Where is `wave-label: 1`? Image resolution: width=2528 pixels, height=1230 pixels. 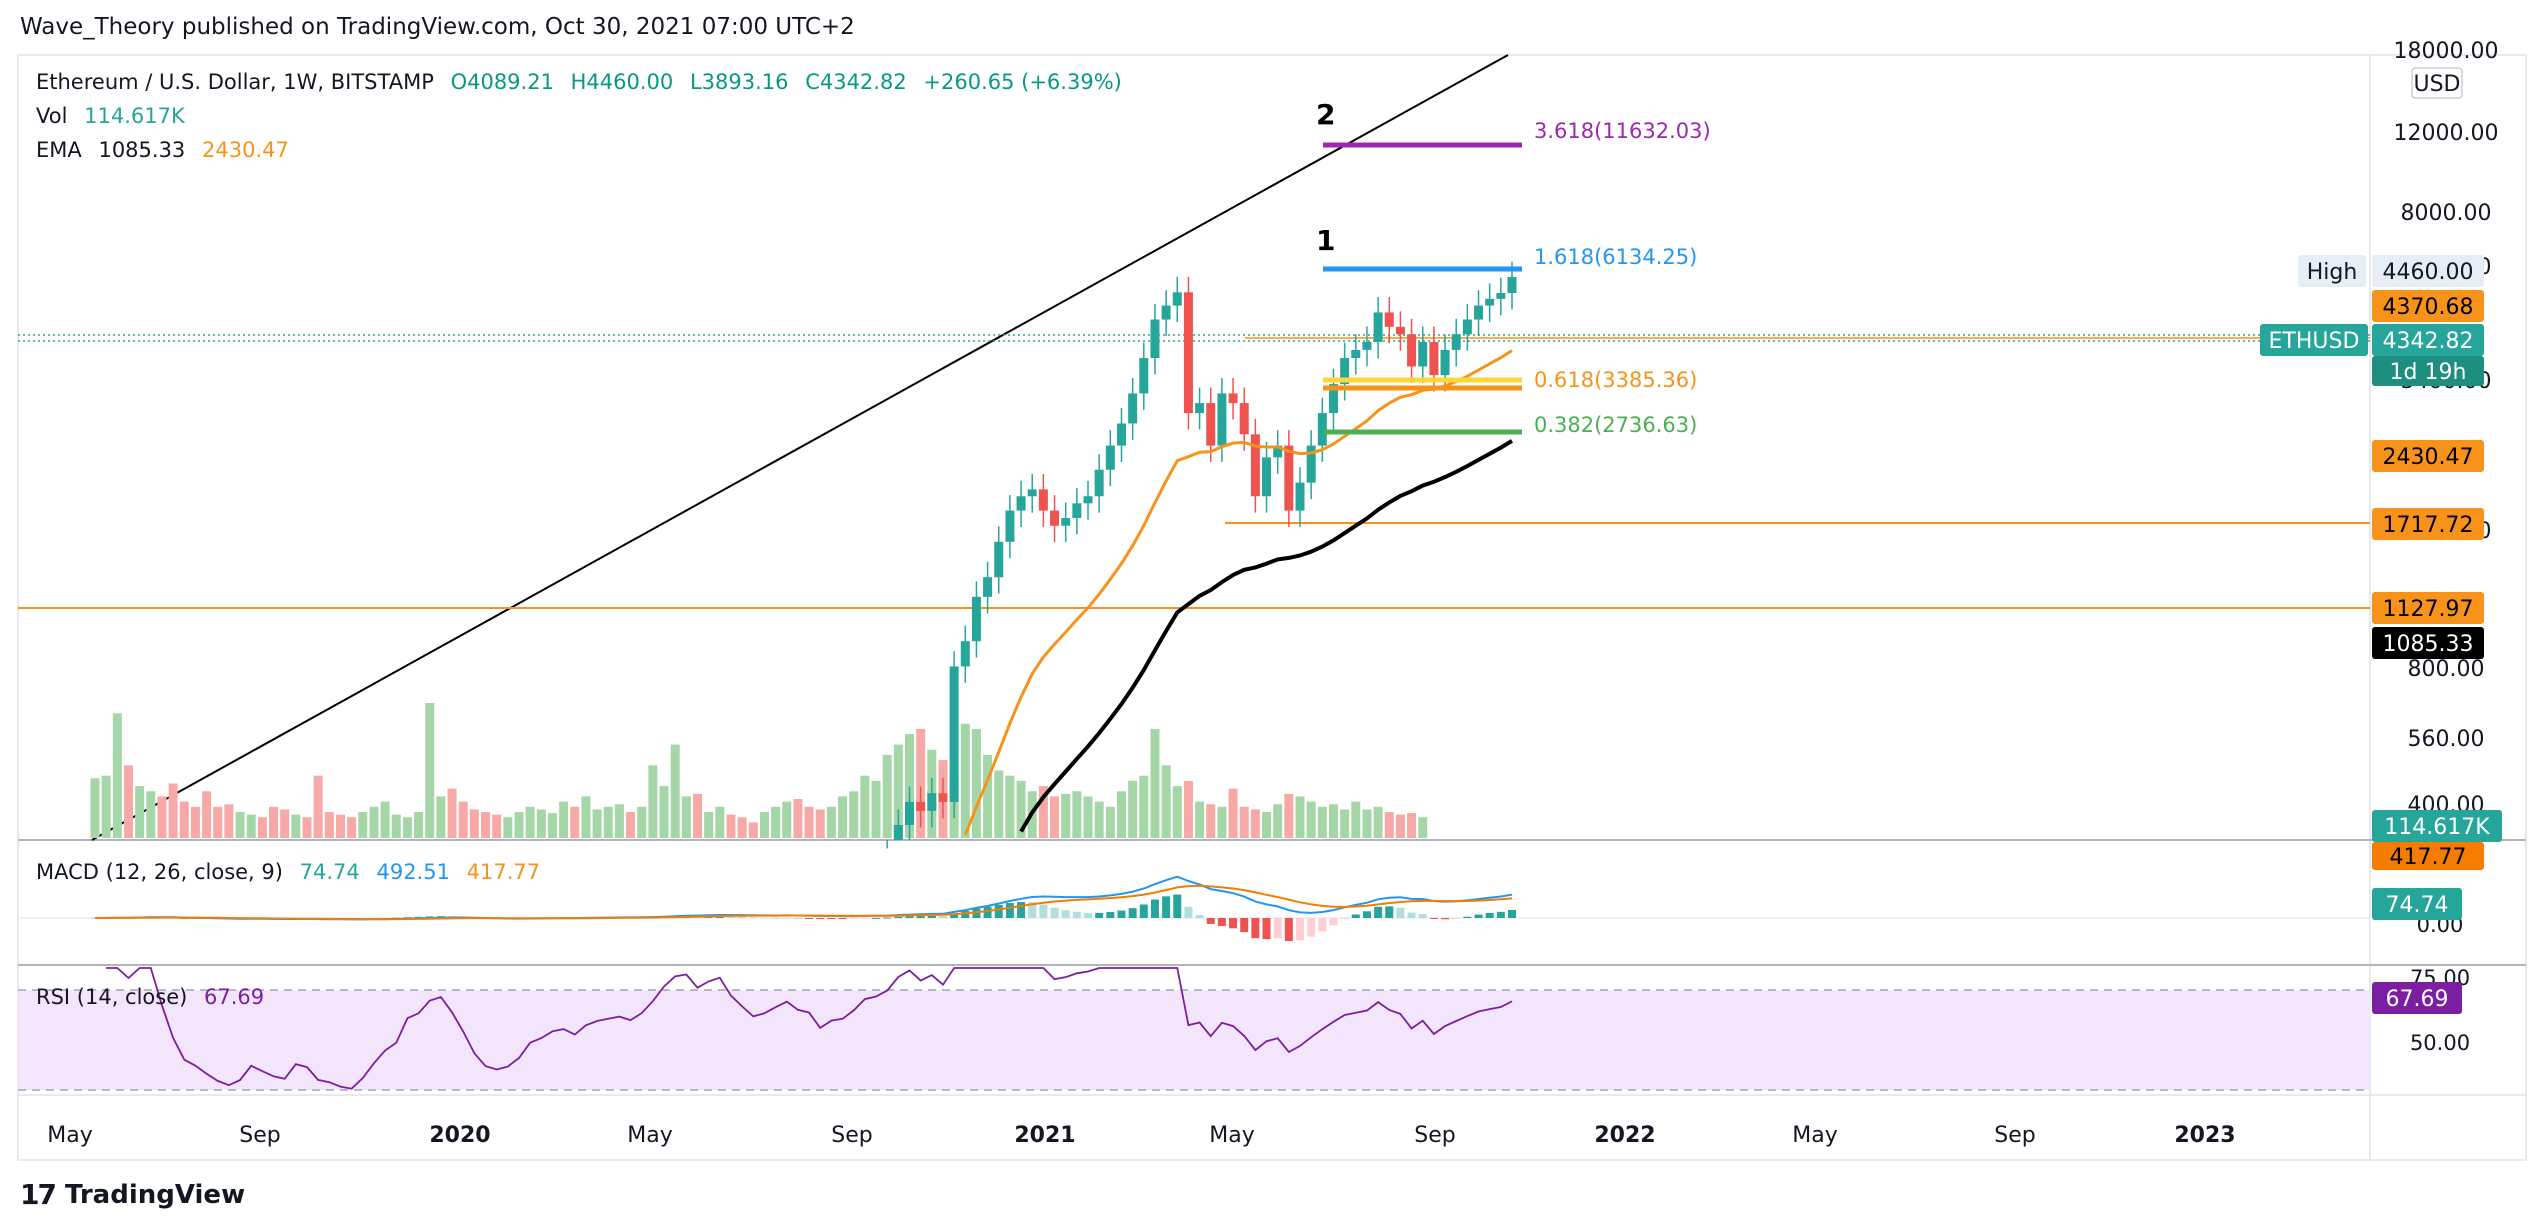
wave-label: 1 is located at coordinates (1325, 240).